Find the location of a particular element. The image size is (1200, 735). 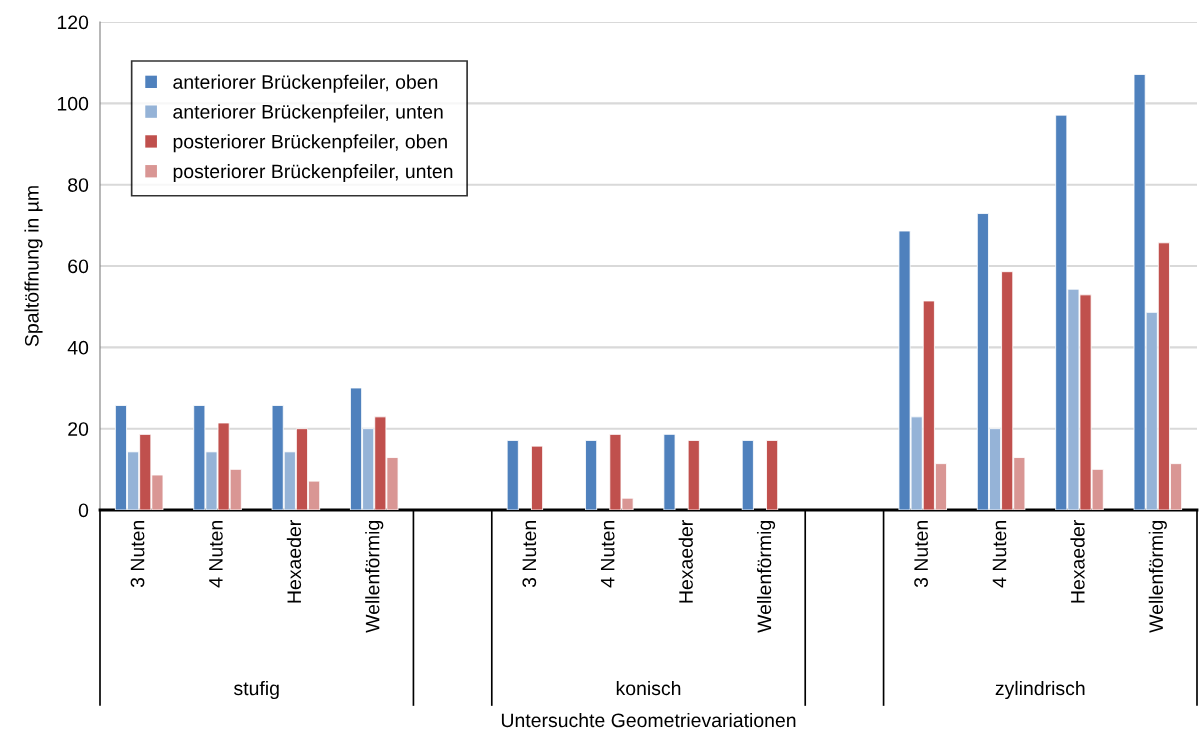

legend-label: posteriorer Brückenpfeiler, oben is located at coordinates (310, 143).